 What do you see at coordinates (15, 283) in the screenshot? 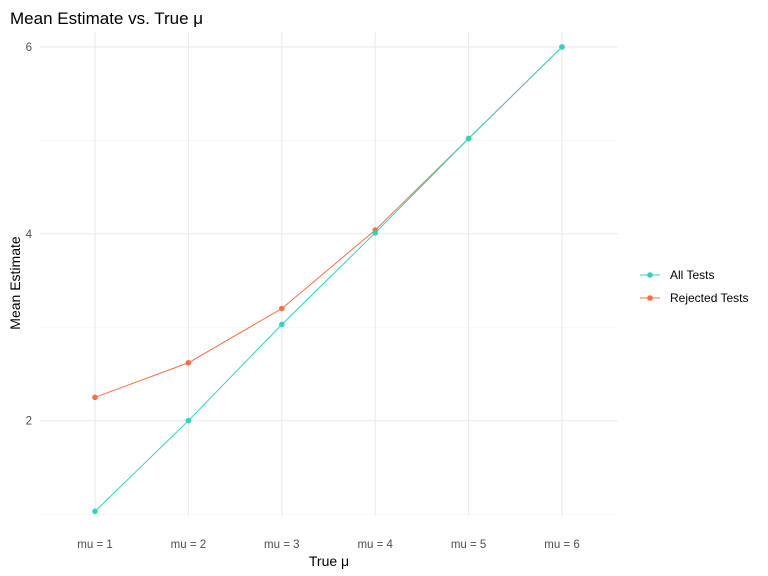
I see `y-axis-label: Mean Estimate` at bounding box center [15, 283].